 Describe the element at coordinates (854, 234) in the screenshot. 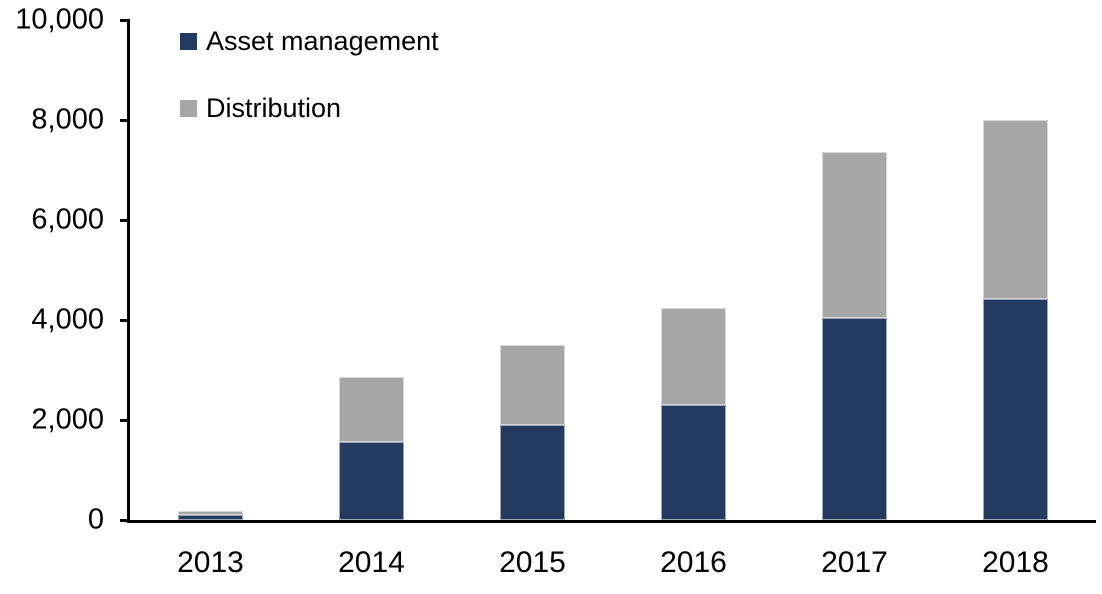

I see `bar-segment-distribution-2017` at that location.